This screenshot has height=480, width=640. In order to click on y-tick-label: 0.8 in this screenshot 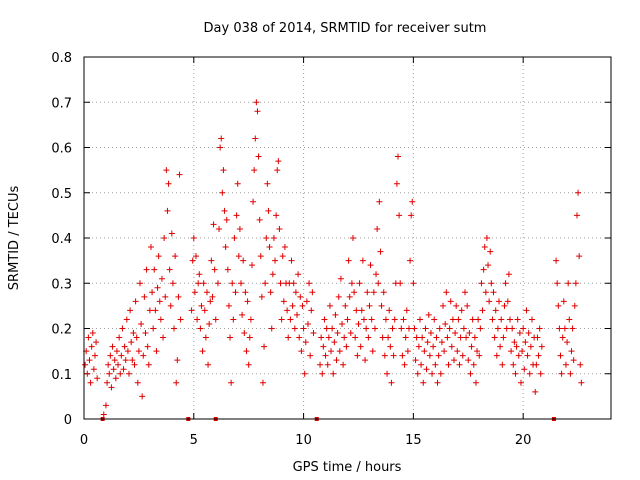, I will do `click(61, 58)`.